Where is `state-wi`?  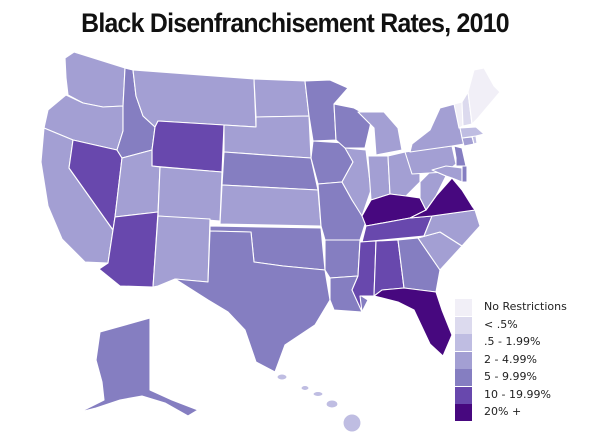
state-wi is located at coordinates (353, 126).